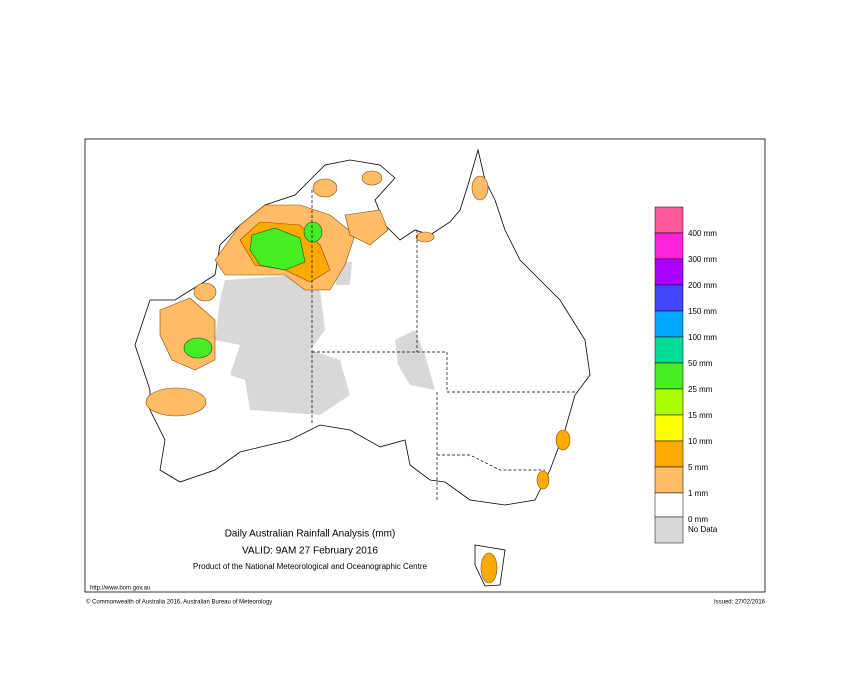 The width and height of the screenshot is (850, 680). What do you see at coordinates (702, 233) in the screenshot?
I see `legend-label: 400 mm` at bounding box center [702, 233].